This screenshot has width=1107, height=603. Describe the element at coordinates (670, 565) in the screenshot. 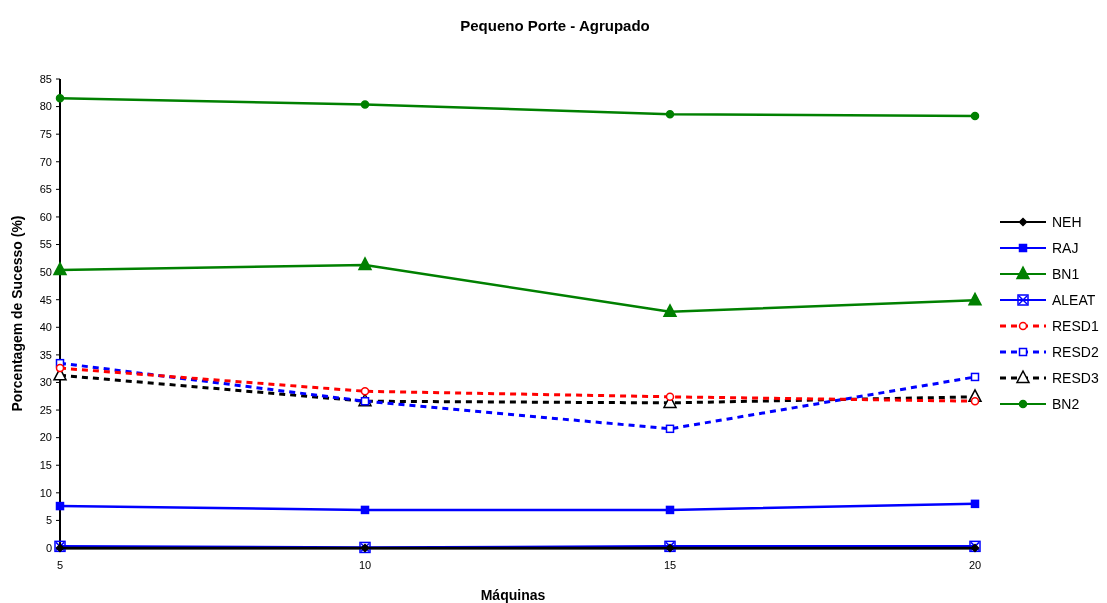

I see `x-tick-label: 15` at that location.